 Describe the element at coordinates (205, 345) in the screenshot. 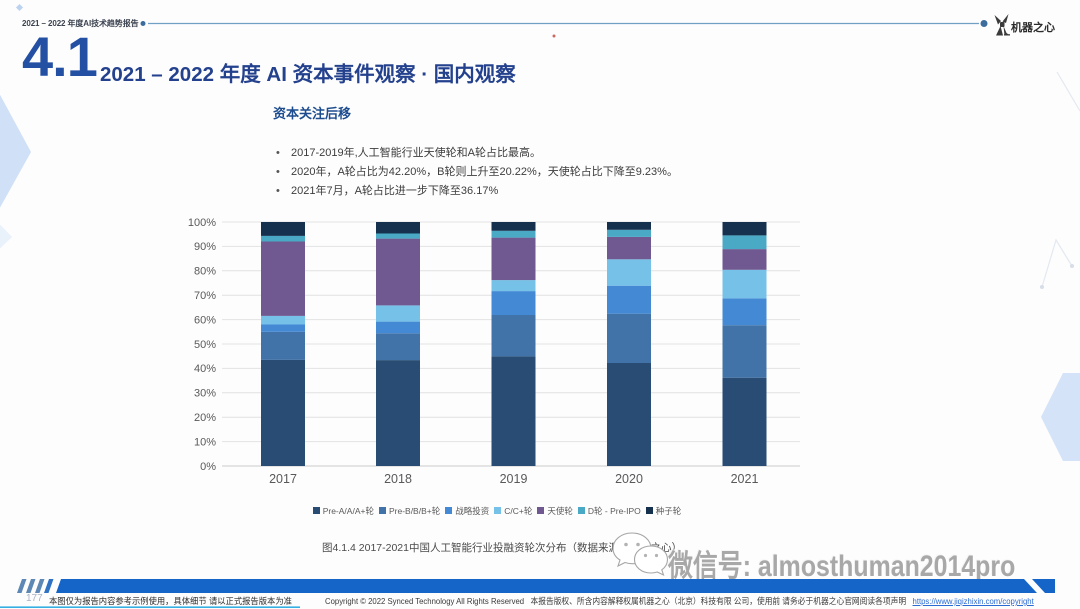

I see `svg-text: 50%` at that location.